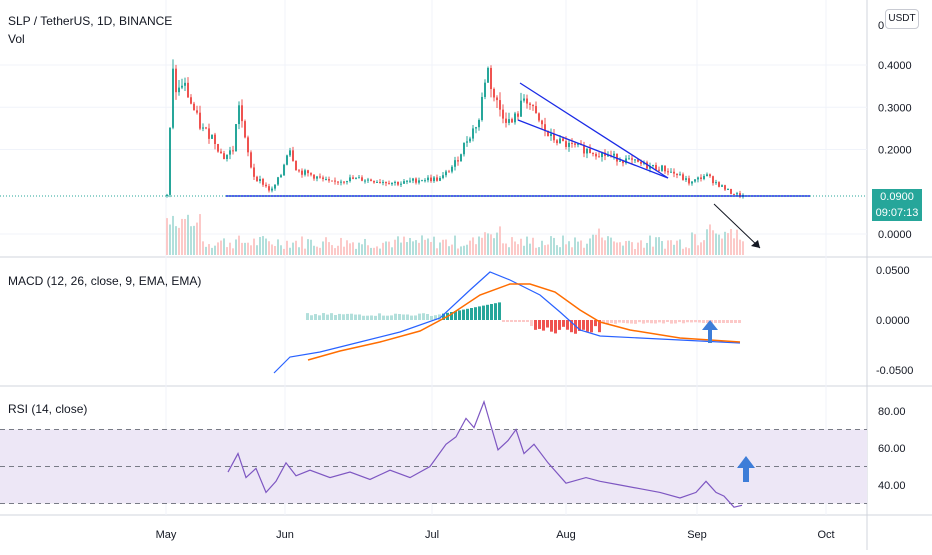 The image size is (932, 555). I want to click on date-tick-label: Aug, so click(566, 535).